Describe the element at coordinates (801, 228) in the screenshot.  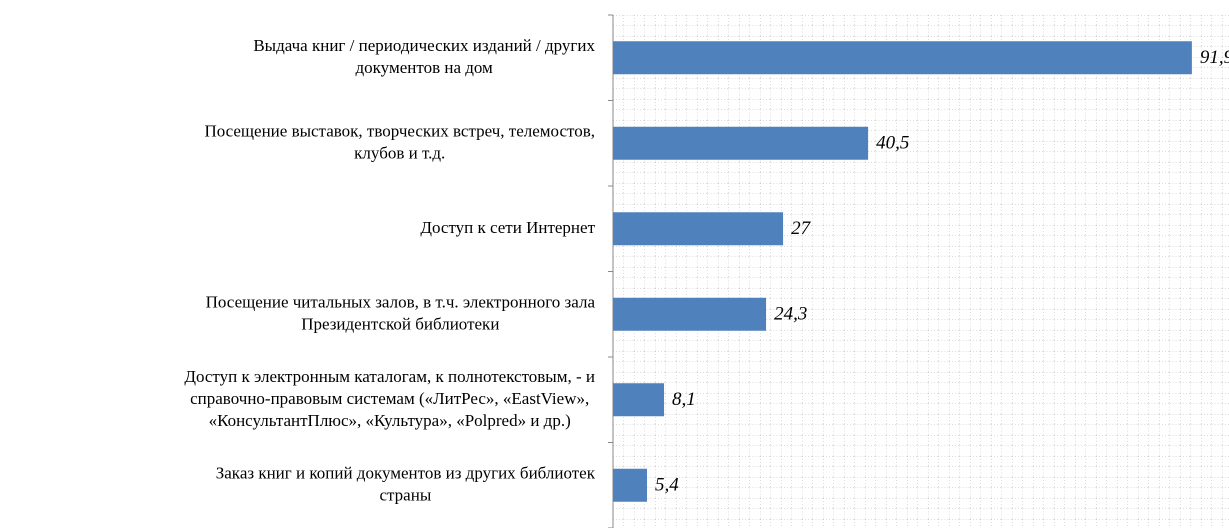
I see `value-label: 27` at that location.